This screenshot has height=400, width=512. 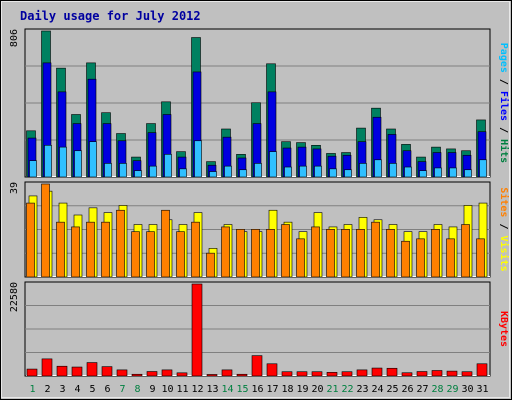 What do you see at coordinates (14, 188) in the screenshot?
I see `visits-max-label: 39` at bounding box center [14, 188].